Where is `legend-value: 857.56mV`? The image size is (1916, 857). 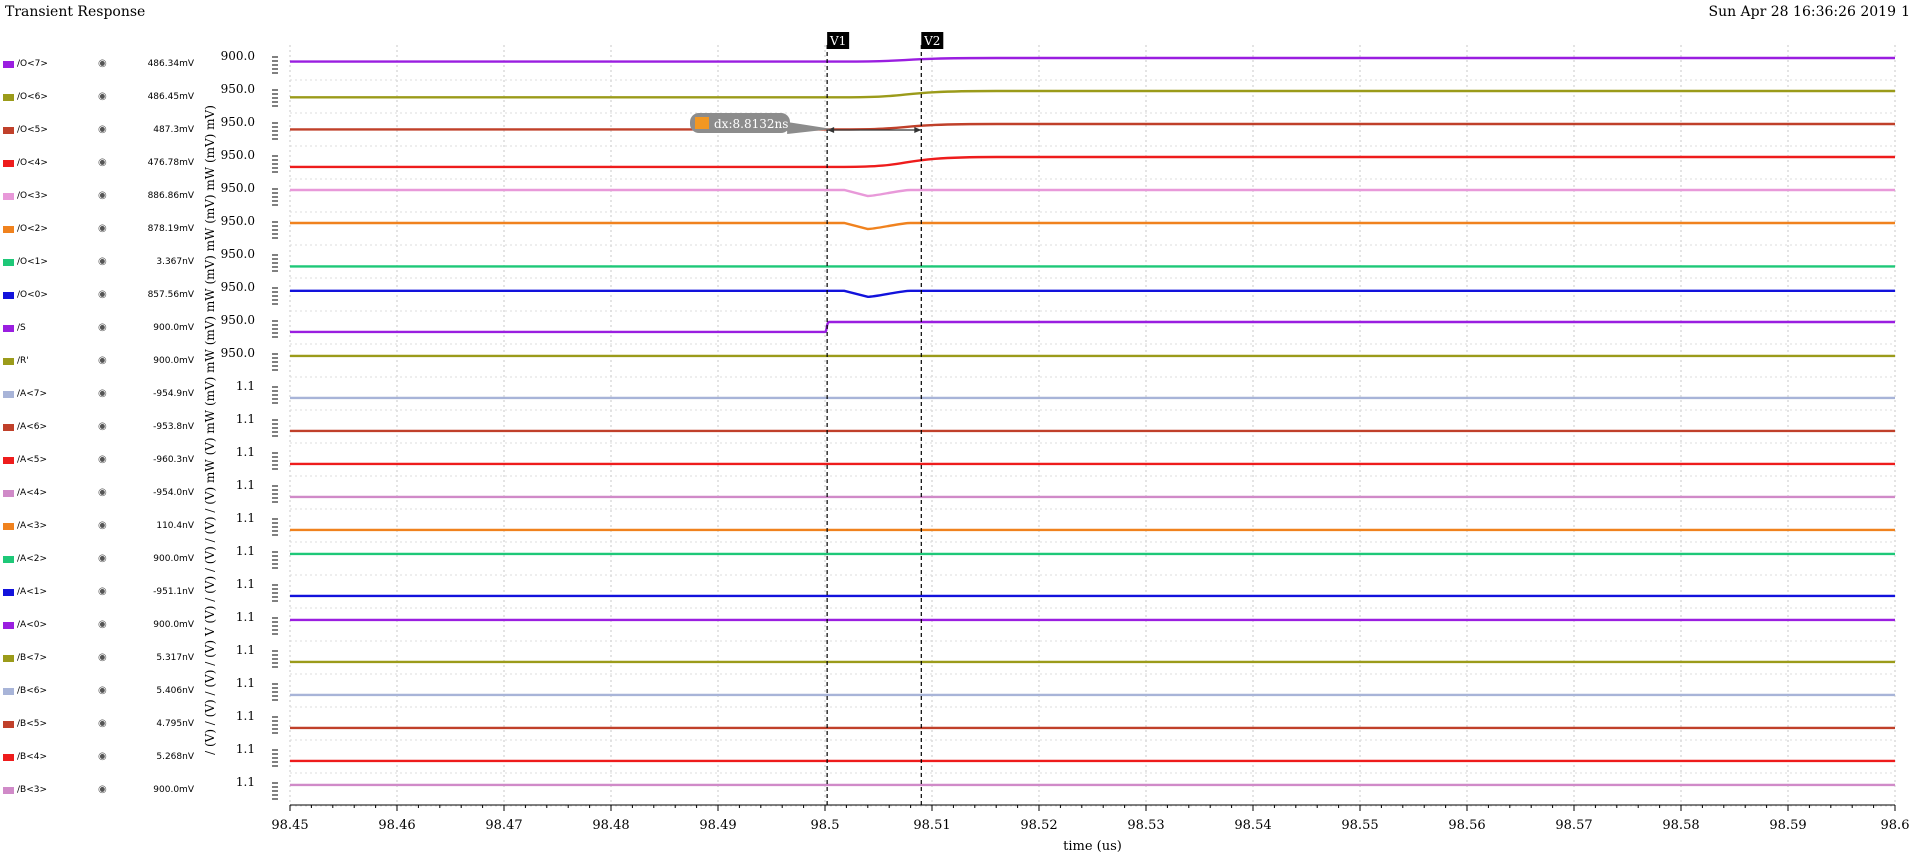 legend-value: 857.56mV is located at coordinates (170, 295).